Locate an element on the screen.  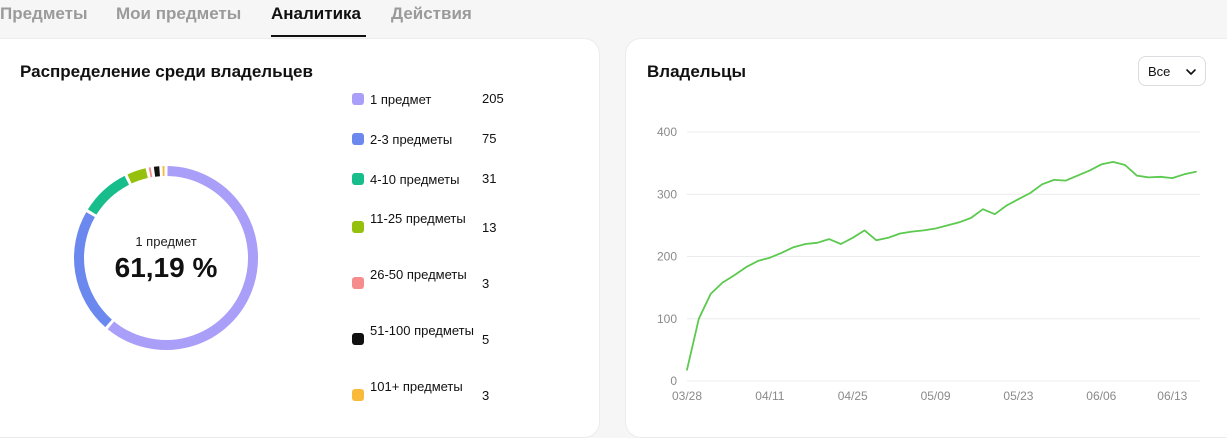
legend-item: 2-3 предметы 75 is located at coordinates (437, 146).